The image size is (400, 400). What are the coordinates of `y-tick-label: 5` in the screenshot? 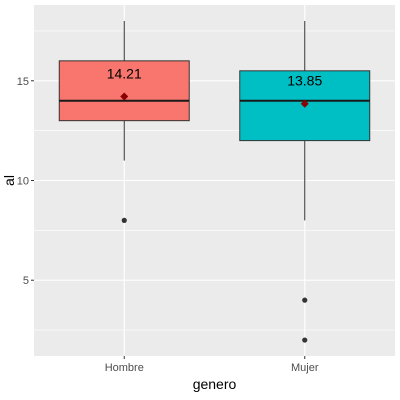 It's located at (26, 281).